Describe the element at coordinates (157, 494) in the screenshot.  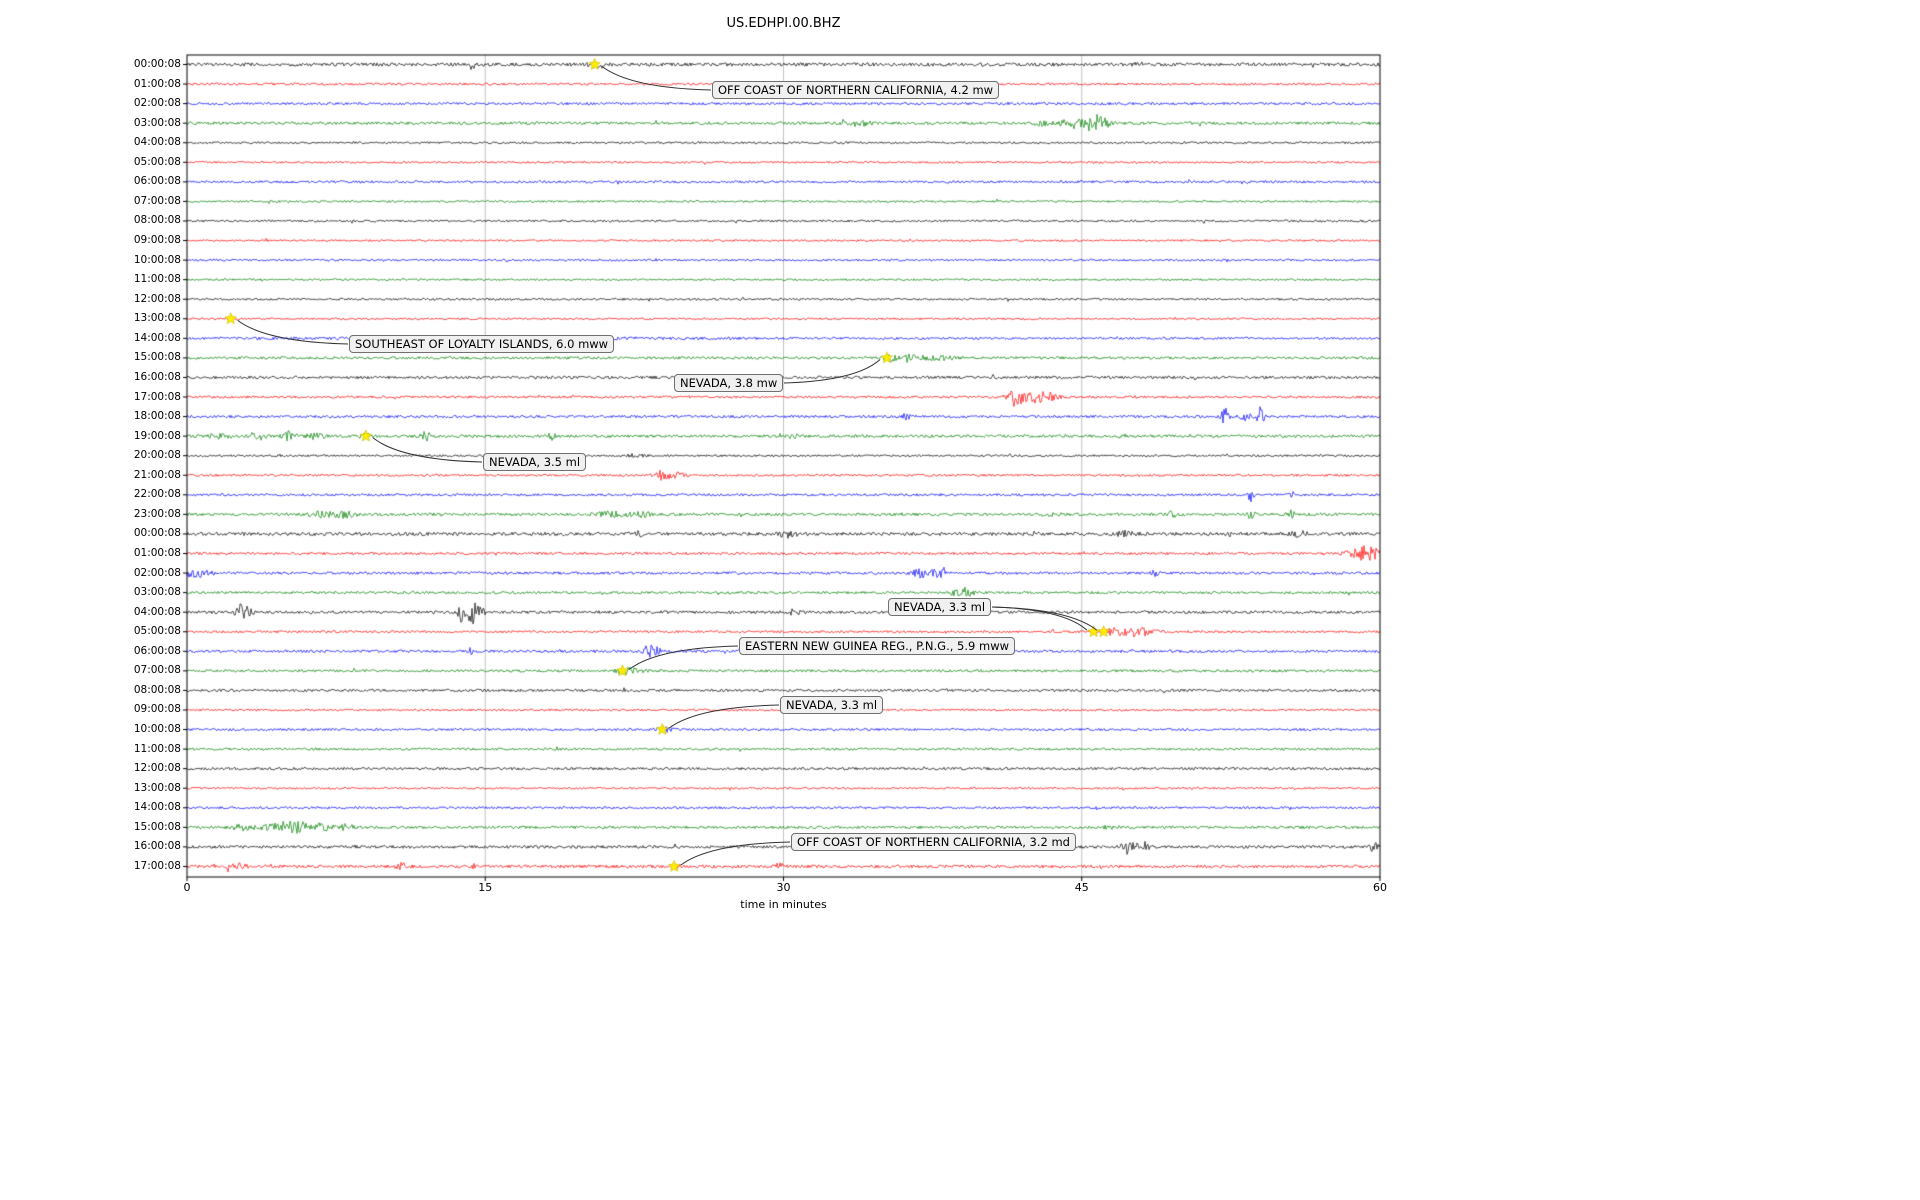
I see `y-axis-label: 22:00:08` at that location.